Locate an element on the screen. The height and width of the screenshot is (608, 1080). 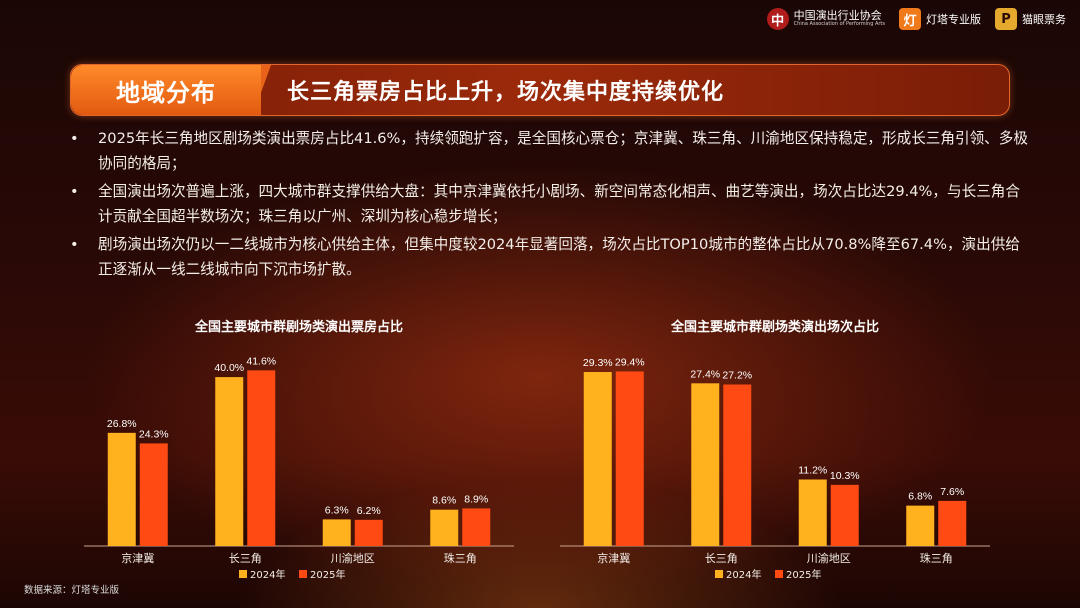
association-name: 中国演出行业协会 is located at coordinates (837, 16).